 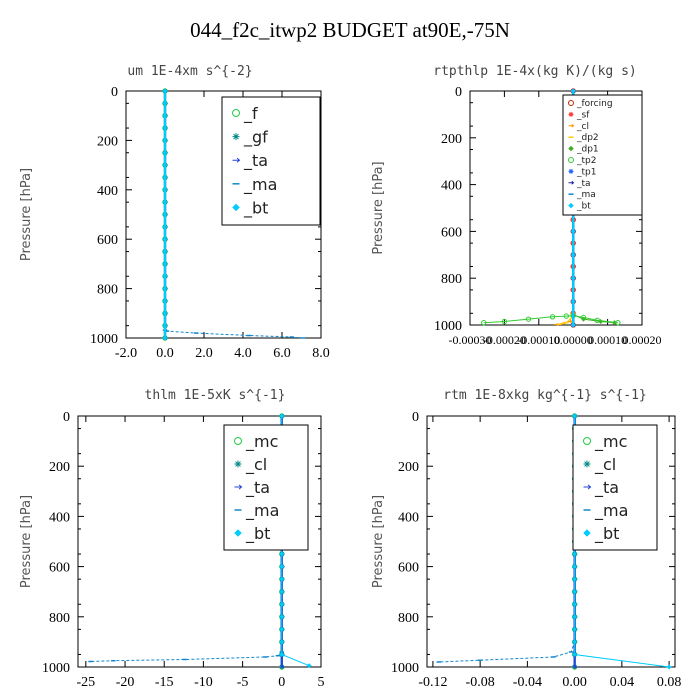 What do you see at coordinates (583, 150) in the screenshot?
I see `legend-item: _dp1` at bounding box center [583, 150].